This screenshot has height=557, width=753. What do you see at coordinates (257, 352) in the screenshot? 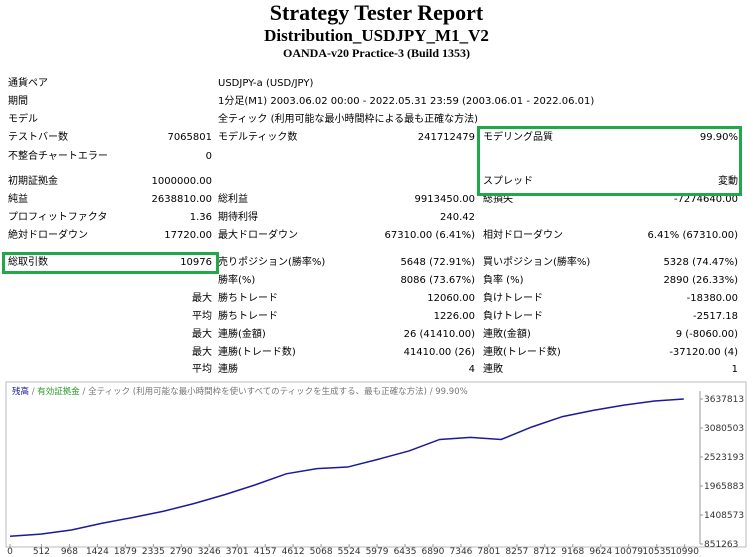
I see `cell: 連勝(トレード数)` at bounding box center [257, 352].